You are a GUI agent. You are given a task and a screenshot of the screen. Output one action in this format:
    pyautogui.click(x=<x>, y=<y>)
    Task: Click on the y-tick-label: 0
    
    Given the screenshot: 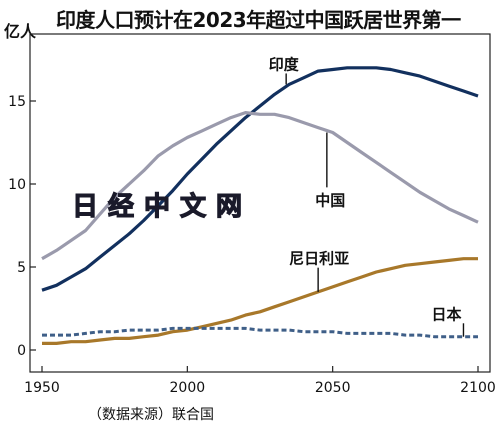 What is the action you would take?
    pyautogui.click(x=21, y=351)
    